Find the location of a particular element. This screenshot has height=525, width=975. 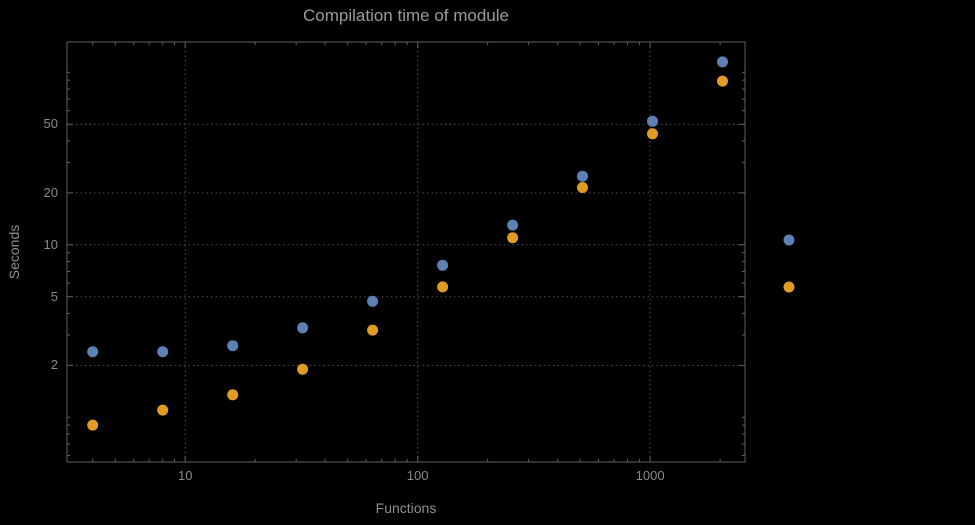

y-tick-label: 5 is located at coordinates (54, 296).